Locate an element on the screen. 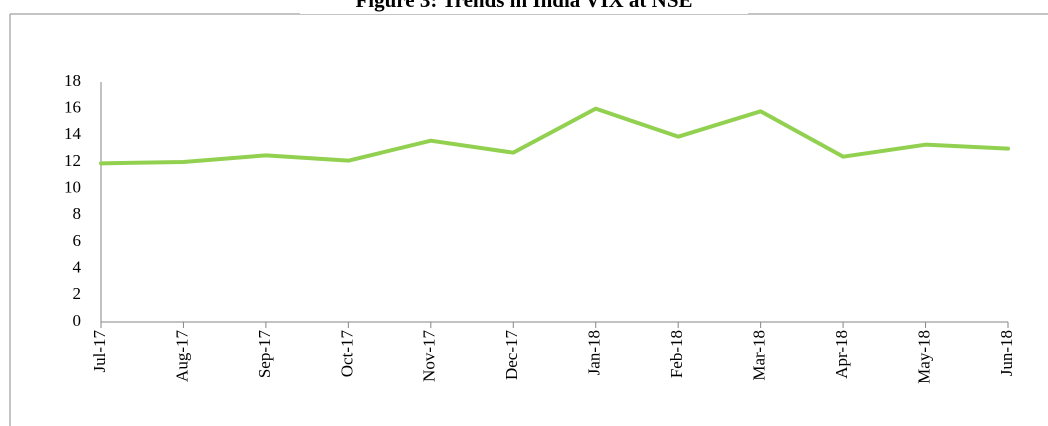  y-tick-label: 8 is located at coordinates (77, 213).